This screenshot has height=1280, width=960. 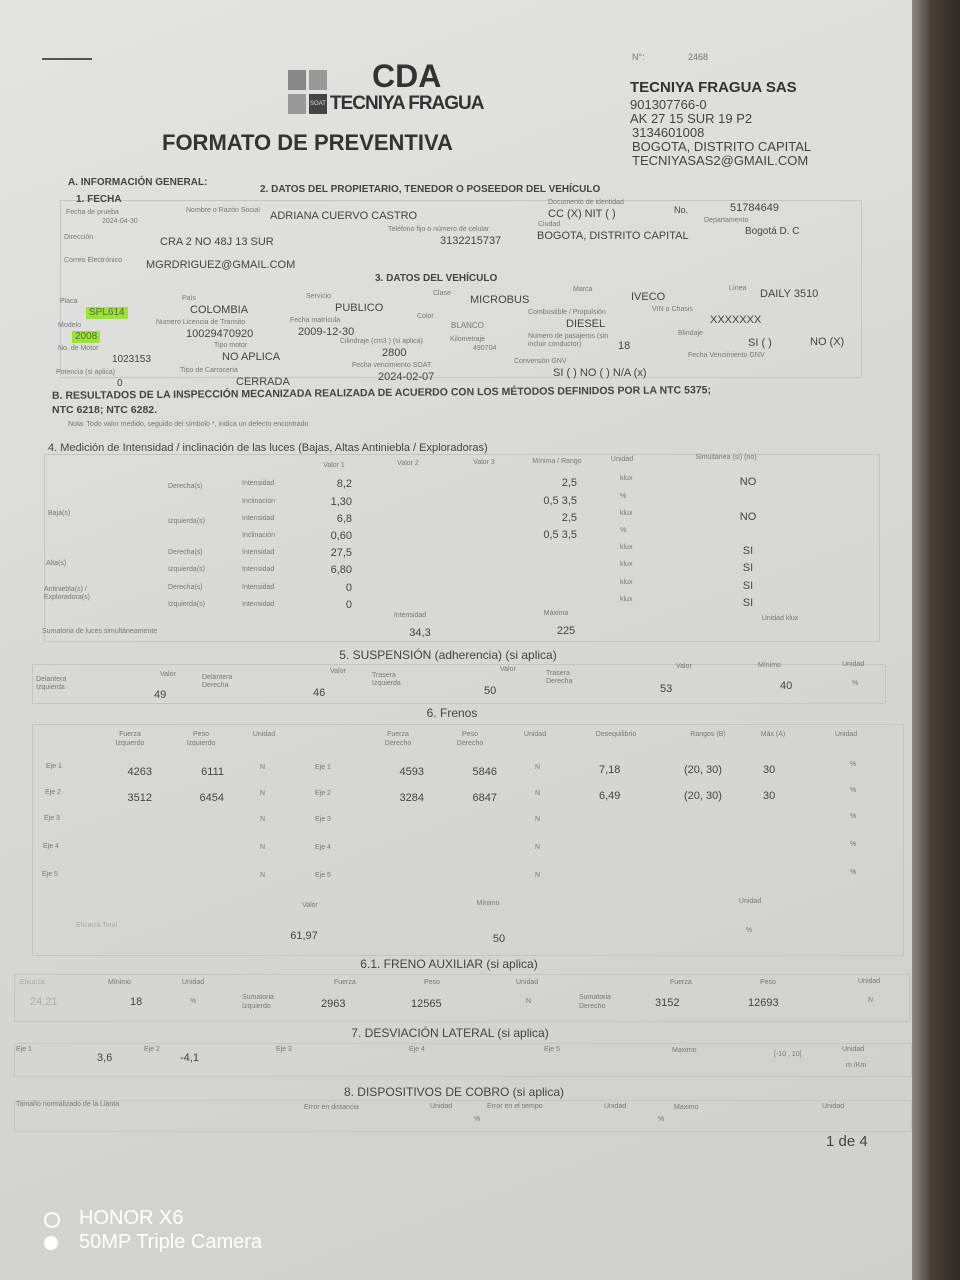 I want to click on brake-eje: Eje 3, so click(x=323, y=819).